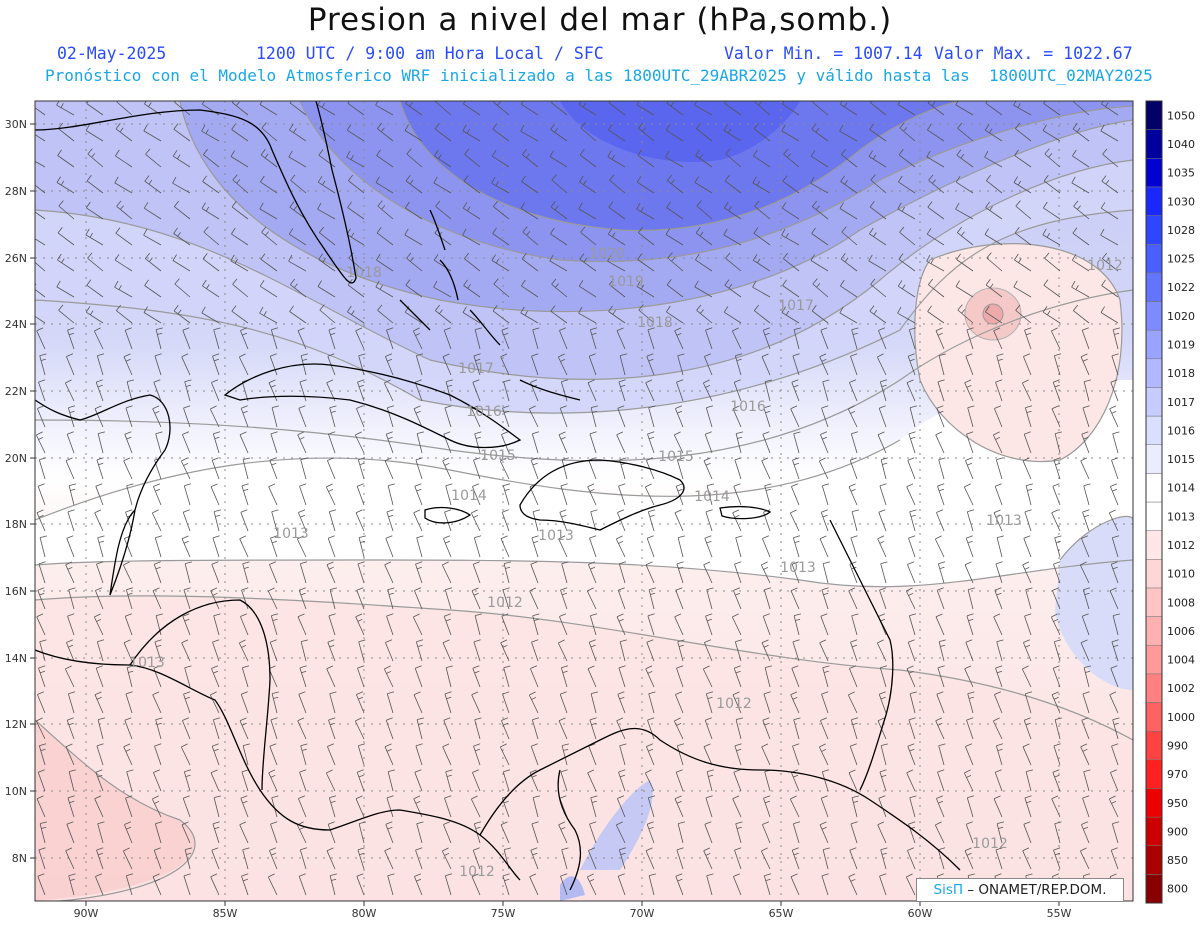 The height and width of the screenshot is (927, 1200). What do you see at coordinates (16, 524) in the screenshot?
I see `lat-label-18n: 18N` at bounding box center [16, 524].